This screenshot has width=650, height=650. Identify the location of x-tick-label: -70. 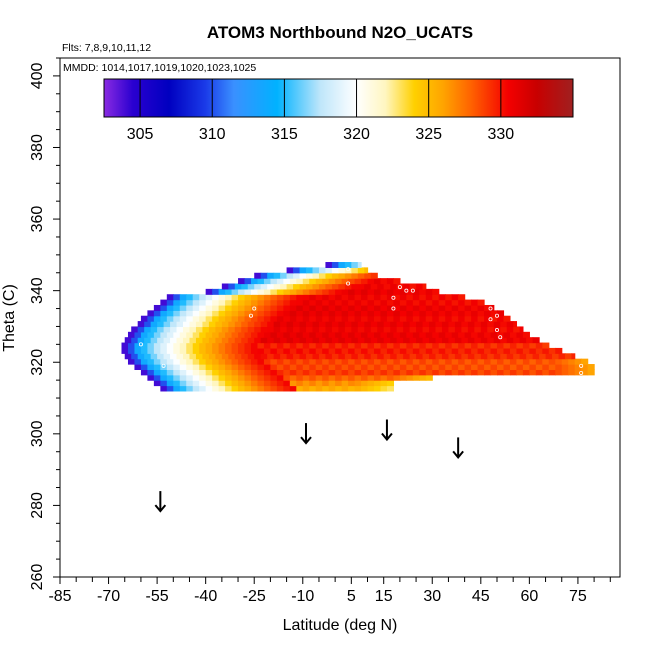
(108, 596).